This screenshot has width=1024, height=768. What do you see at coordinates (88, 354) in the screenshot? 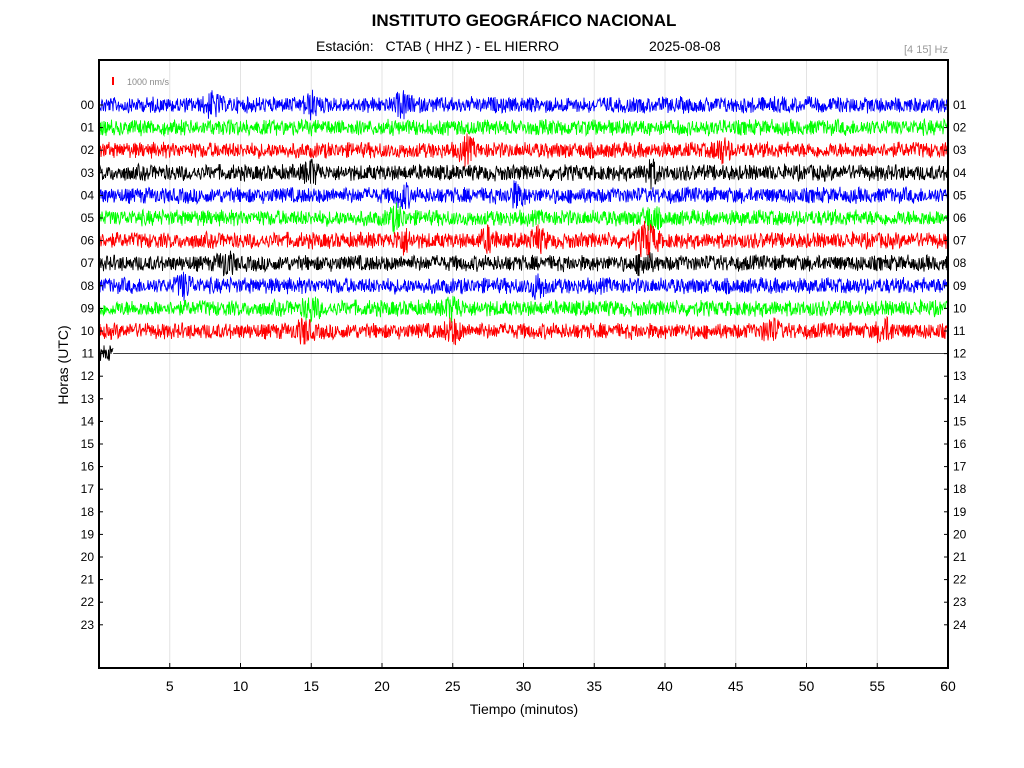
I see `hour-label-left: 11` at bounding box center [88, 354].